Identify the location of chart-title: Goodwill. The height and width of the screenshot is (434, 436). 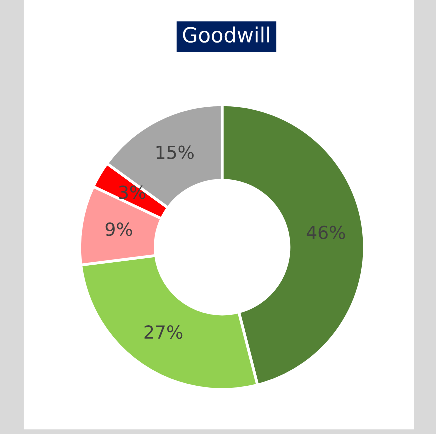
(226, 34).